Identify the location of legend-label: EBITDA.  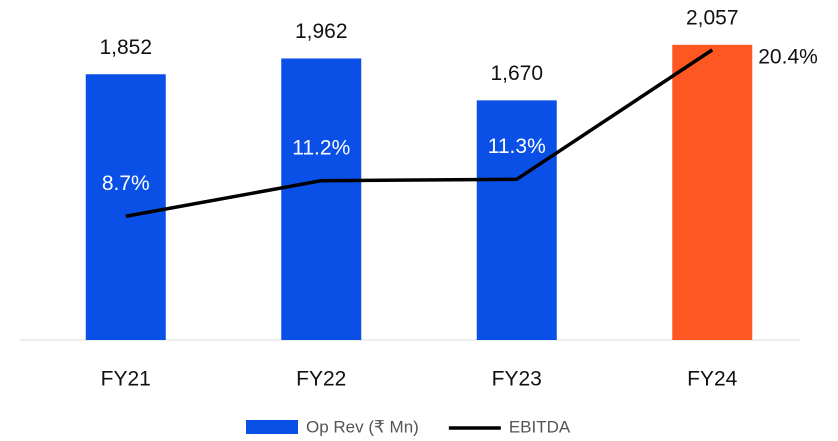
(540, 426).